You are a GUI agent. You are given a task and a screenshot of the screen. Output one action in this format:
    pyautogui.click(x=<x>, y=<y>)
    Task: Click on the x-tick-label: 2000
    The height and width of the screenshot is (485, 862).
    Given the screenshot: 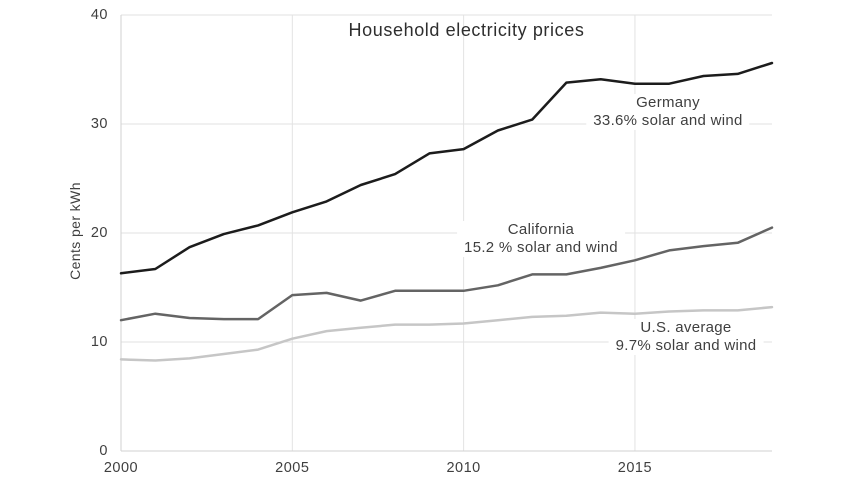 What is the action you would take?
    pyautogui.click(x=121, y=468)
    